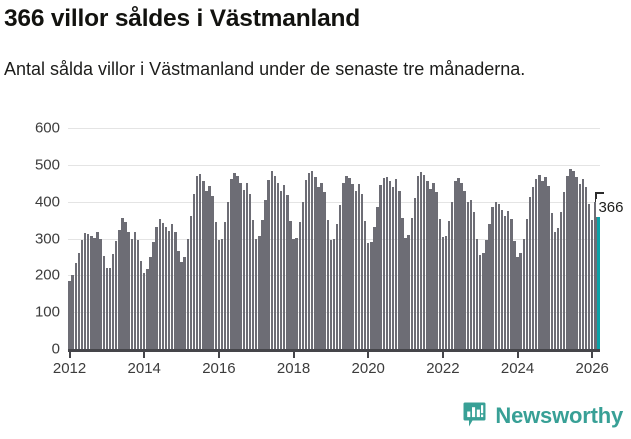 The image size is (631, 439). I want to click on newsworthy-logo: Newsworthy, so click(543, 415).